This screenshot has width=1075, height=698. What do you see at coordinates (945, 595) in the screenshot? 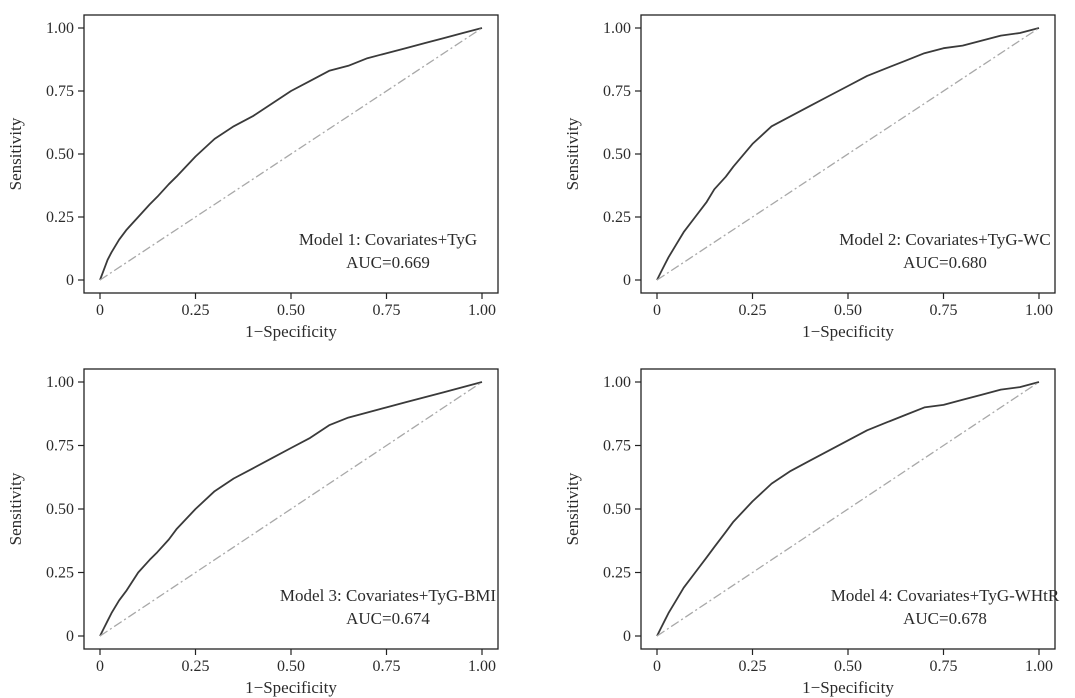
I see `model-annotation: Model 4: Covariates+TyG-WHtR` at bounding box center [945, 595].